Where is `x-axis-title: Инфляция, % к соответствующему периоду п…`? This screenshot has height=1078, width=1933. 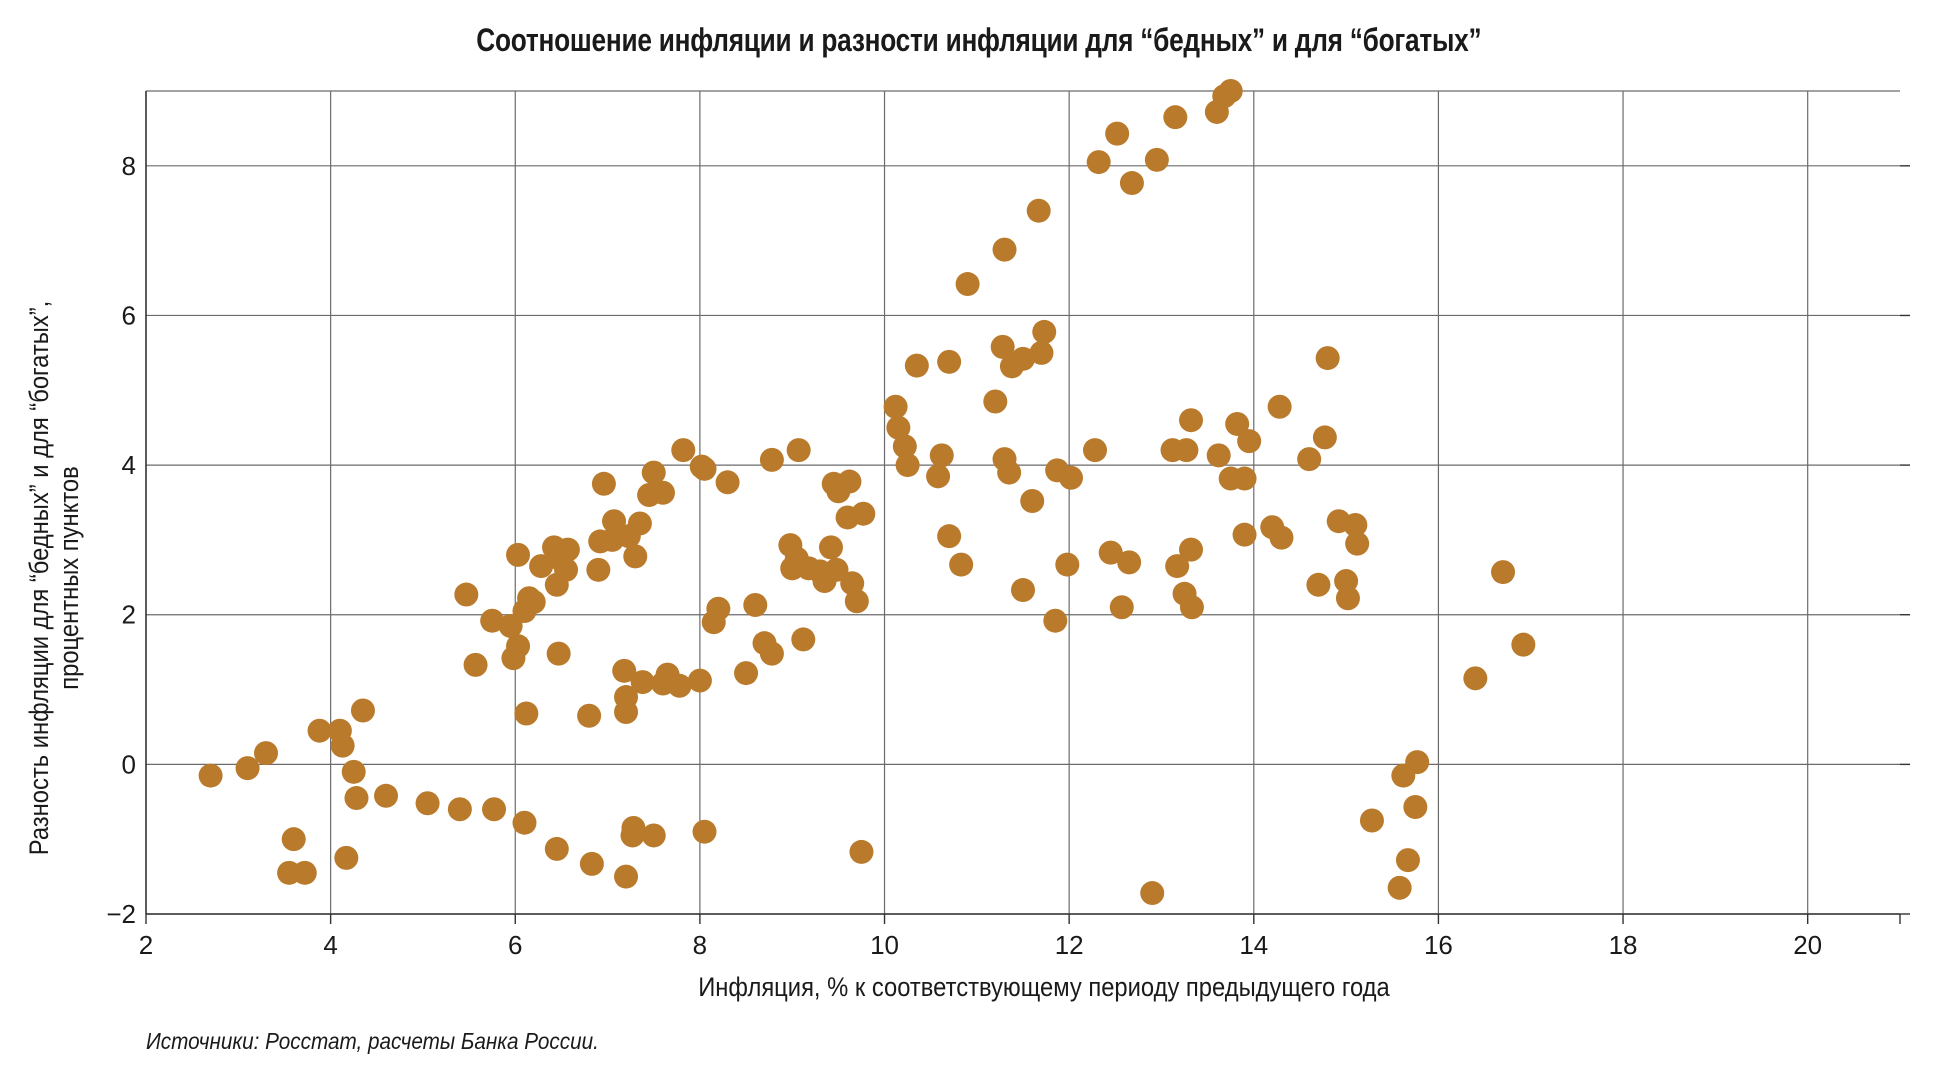 x-axis-title: Инфляция, % к соответствующему периоду п… is located at coordinates (1044, 987).